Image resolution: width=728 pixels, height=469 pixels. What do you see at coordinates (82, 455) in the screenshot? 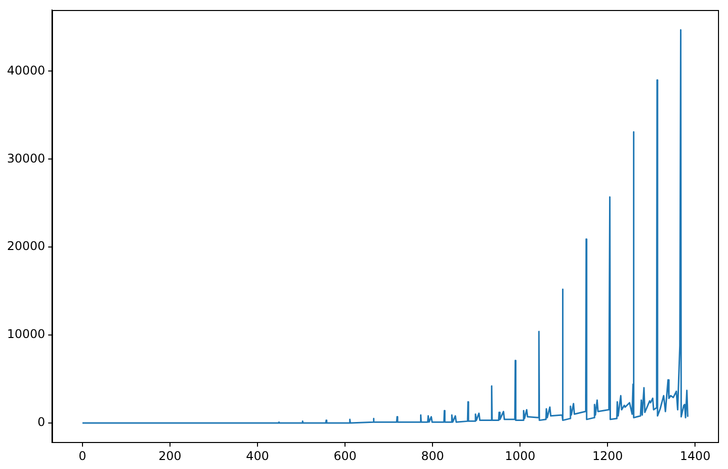
I see `x-tick-label: 0` at bounding box center [82, 455].